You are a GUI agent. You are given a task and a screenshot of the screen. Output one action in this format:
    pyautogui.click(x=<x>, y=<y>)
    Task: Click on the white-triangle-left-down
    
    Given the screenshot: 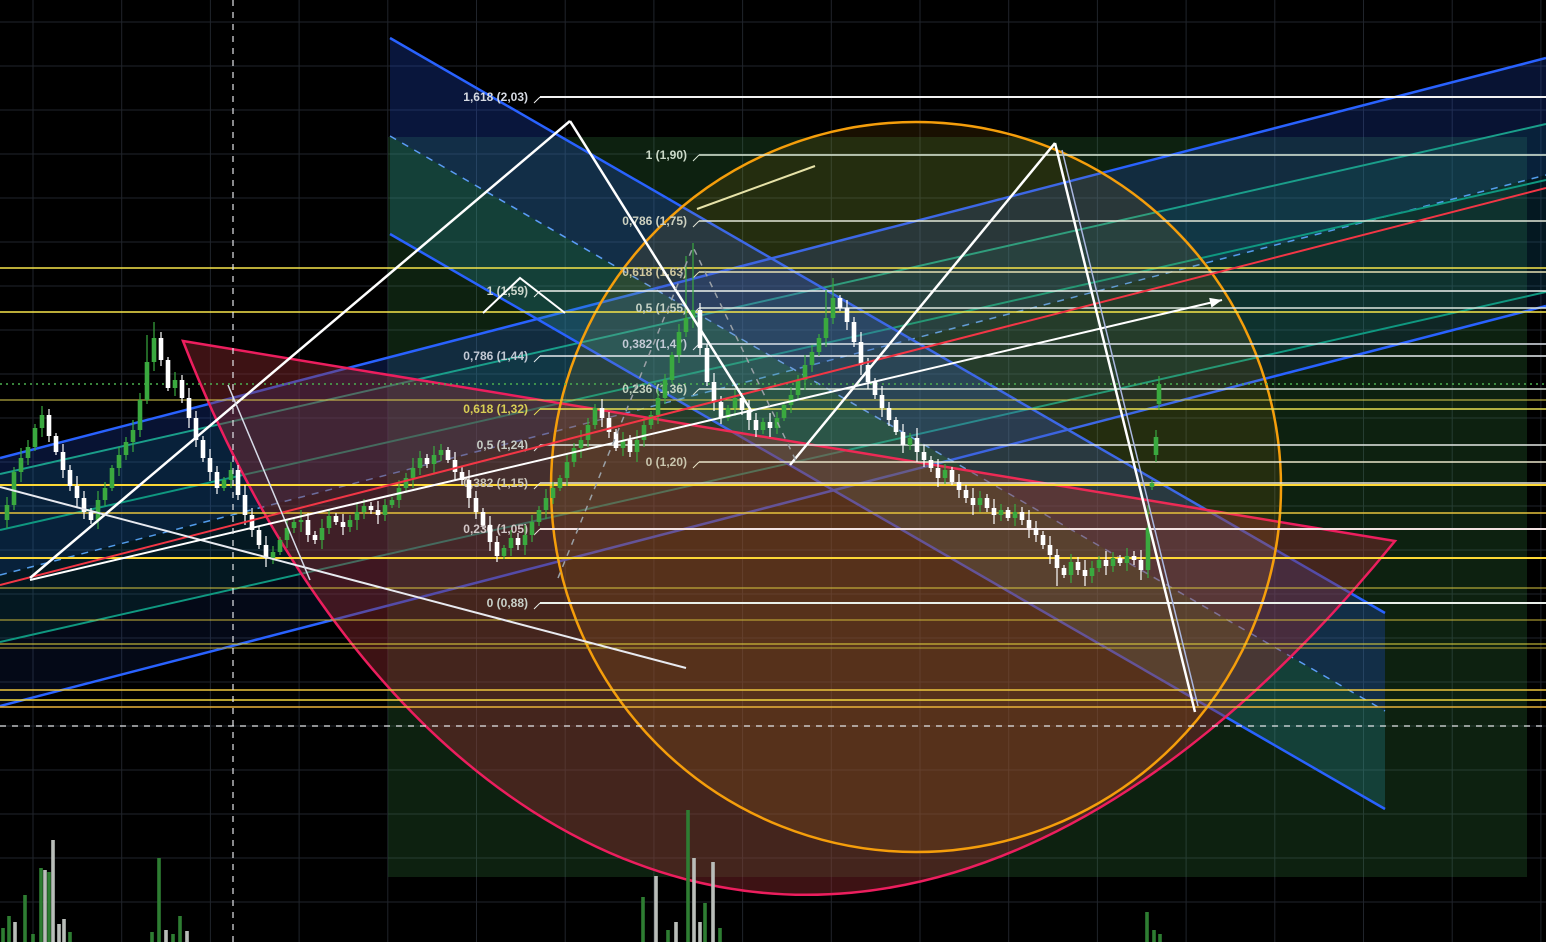 What is the action you would take?
    pyautogui.click(x=661, y=266)
    